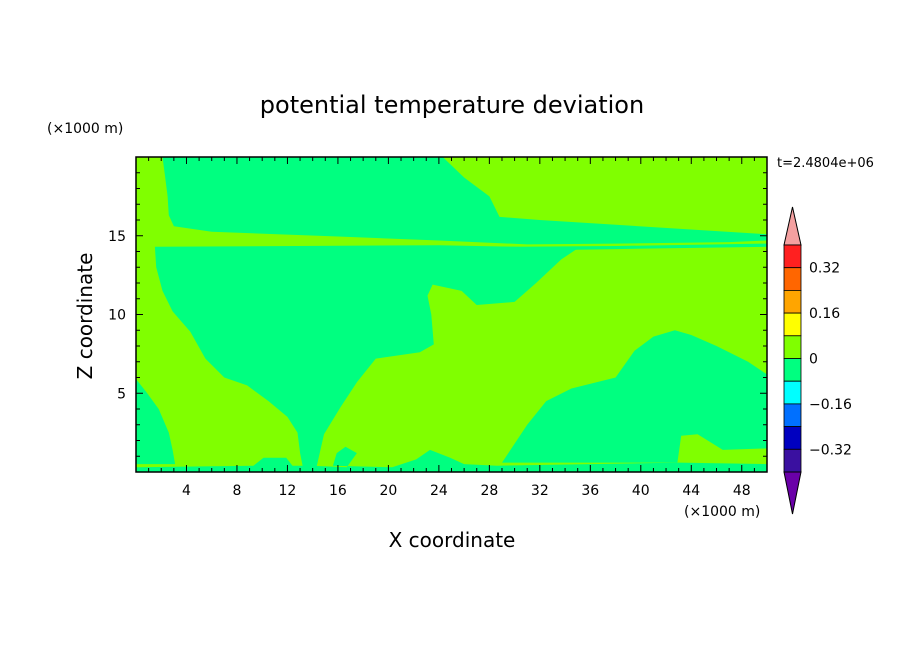 This screenshot has height=654, width=904. What do you see at coordinates (691, 491) in the screenshot?
I see `x-tick-label: 44` at bounding box center [691, 491].